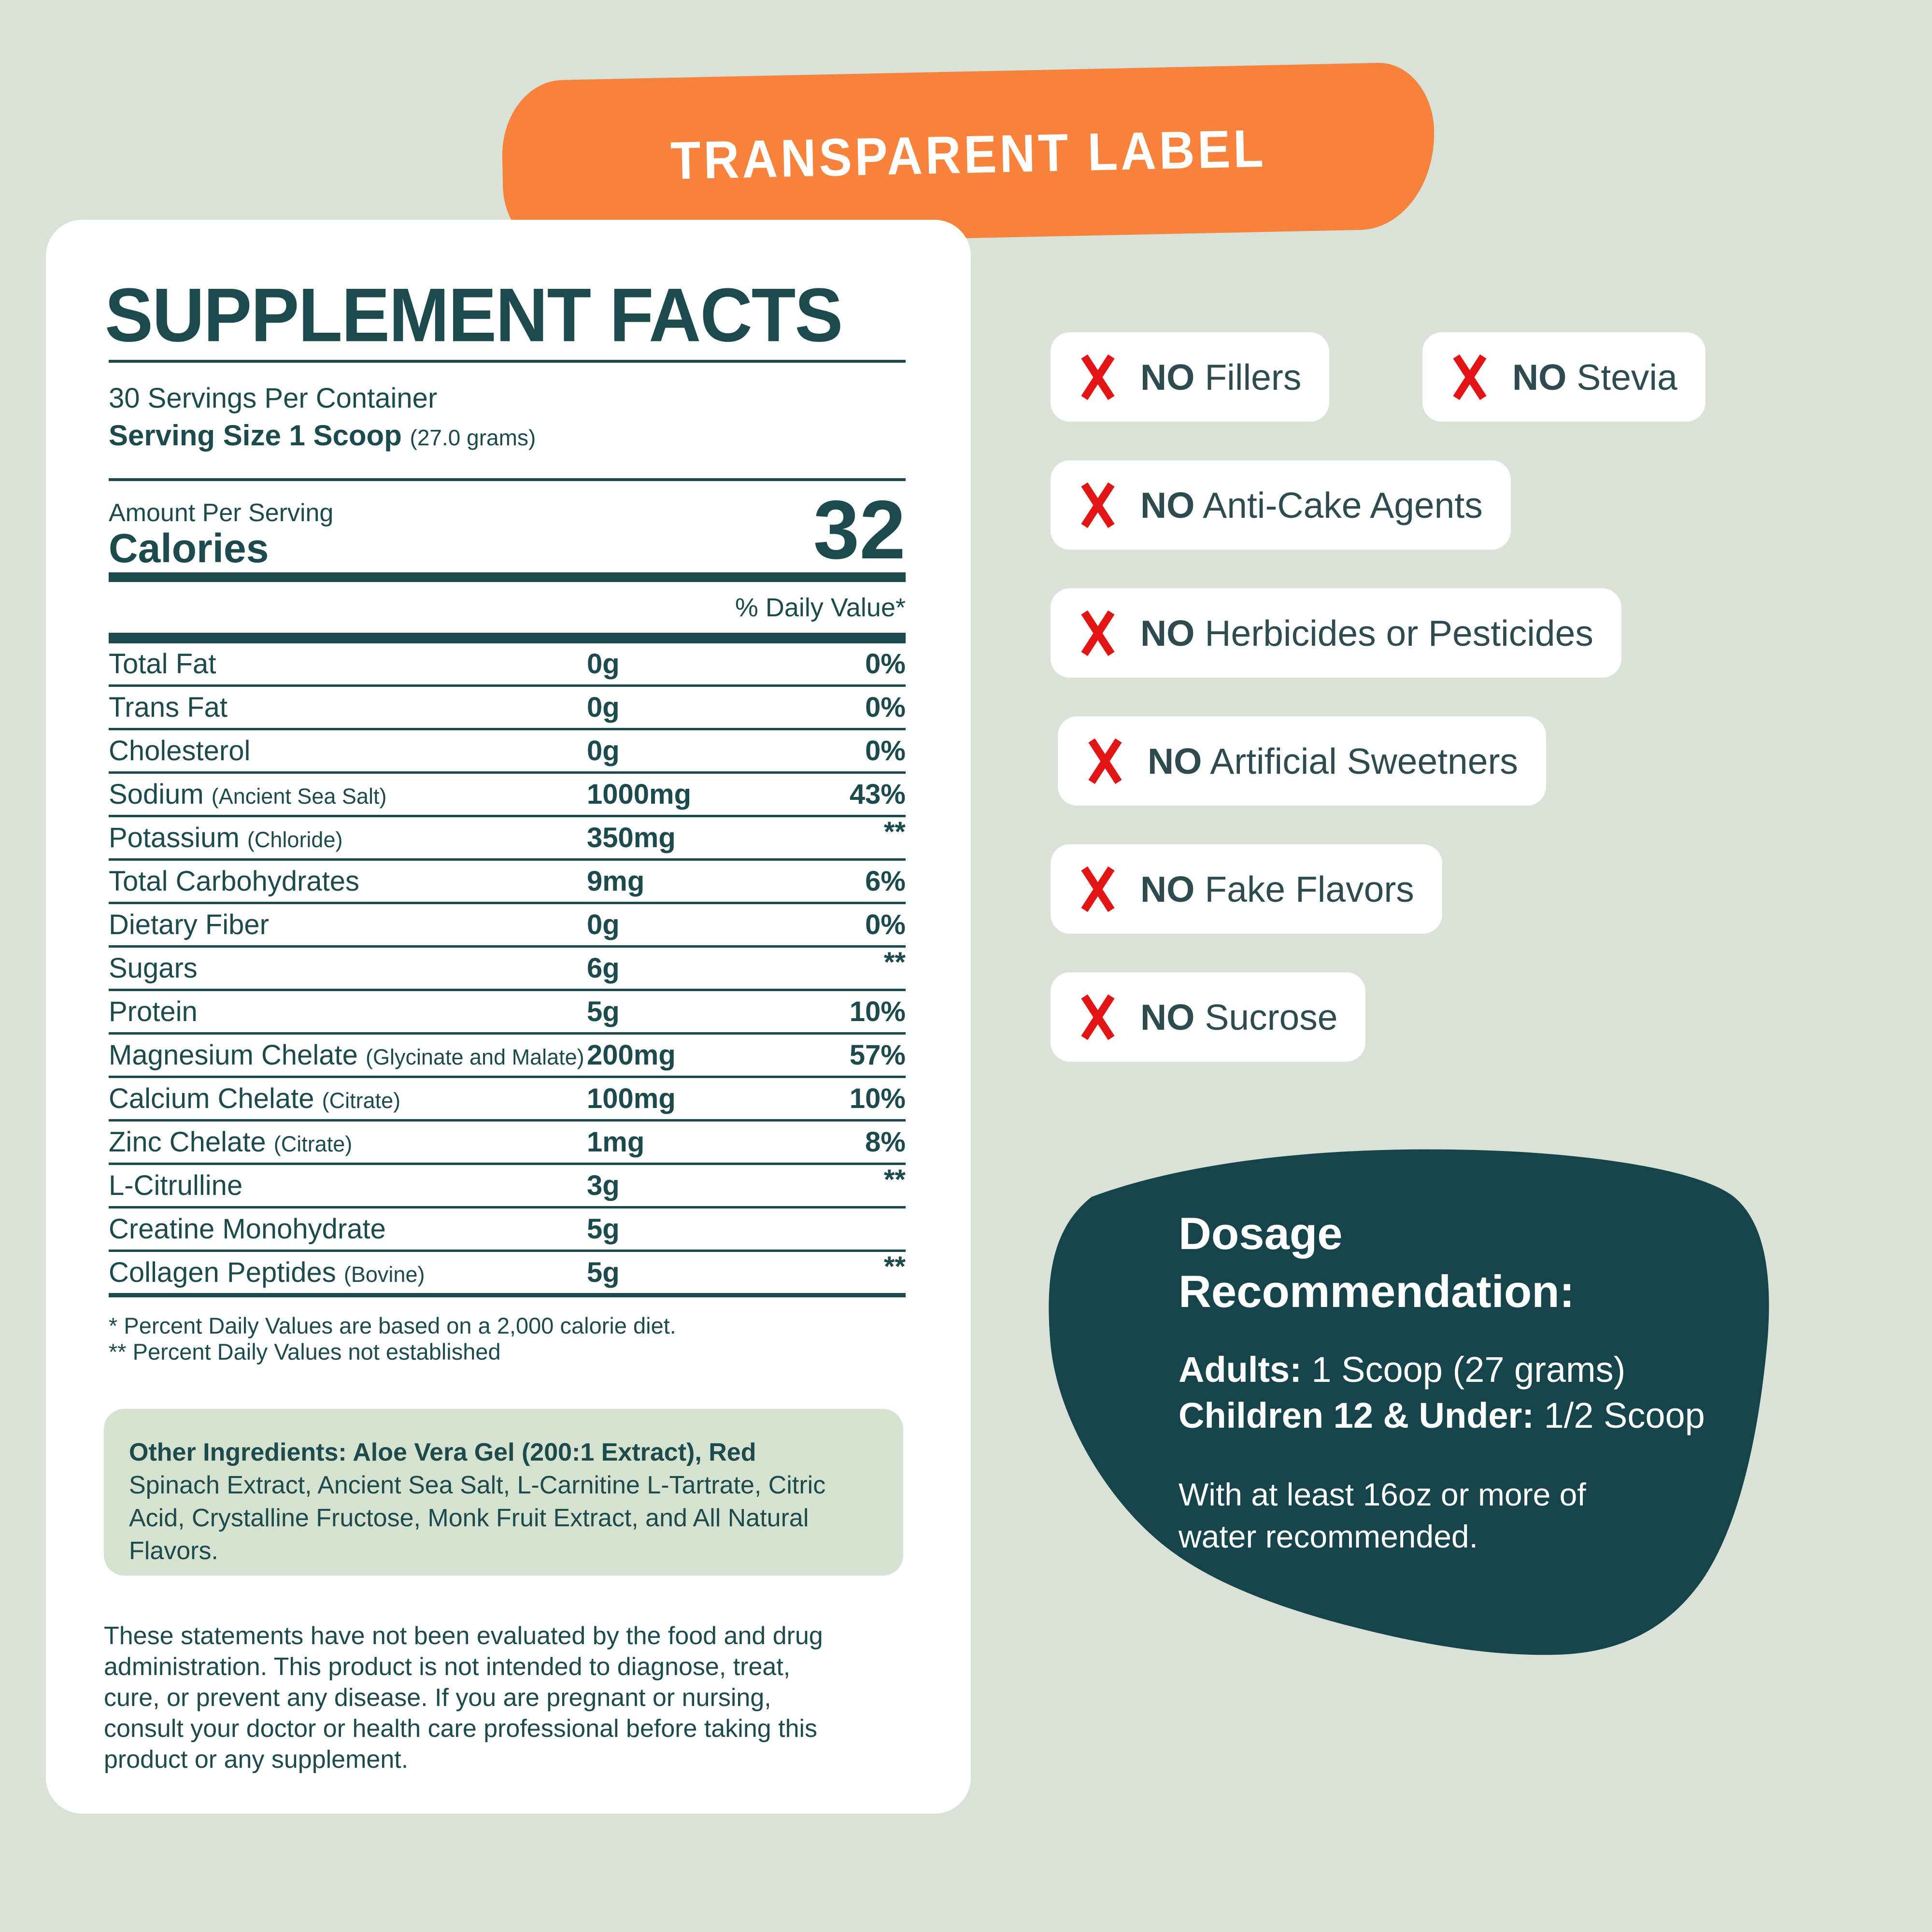  What do you see at coordinates (1399, 632) in the screenshot?
I see `badge-text: Herbicides or Pesticides` at bounding box center [1399, 632].